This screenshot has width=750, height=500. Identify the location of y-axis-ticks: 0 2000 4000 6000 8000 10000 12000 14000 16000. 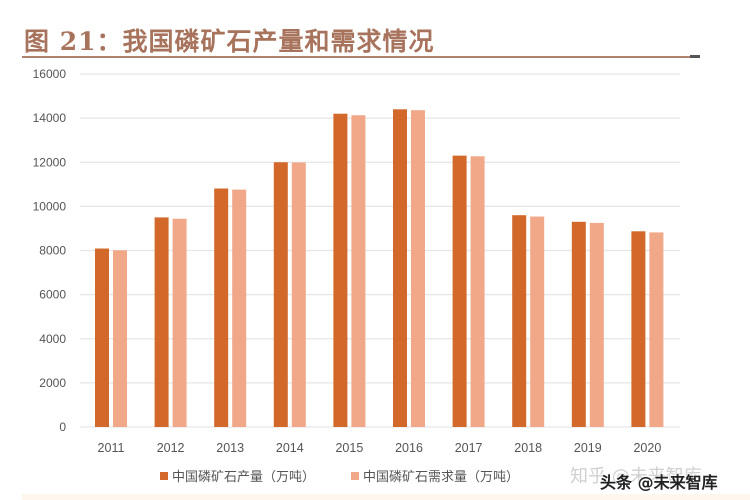
(50, 250).